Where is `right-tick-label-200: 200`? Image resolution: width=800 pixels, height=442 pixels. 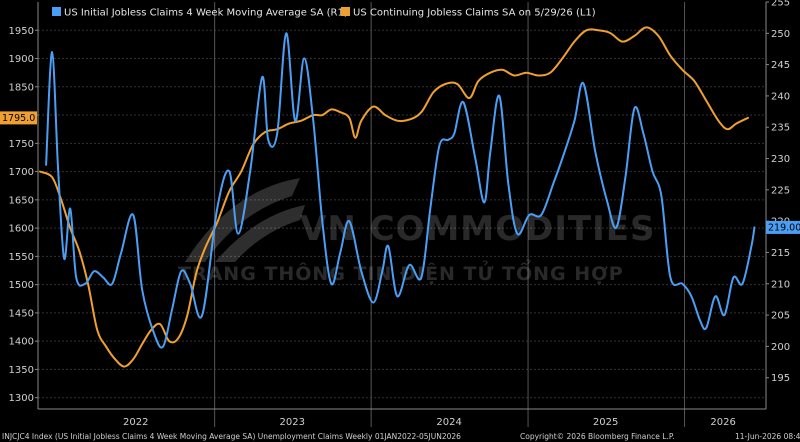
right-tick-label-200: 200 is located at coordinates (780, 347).